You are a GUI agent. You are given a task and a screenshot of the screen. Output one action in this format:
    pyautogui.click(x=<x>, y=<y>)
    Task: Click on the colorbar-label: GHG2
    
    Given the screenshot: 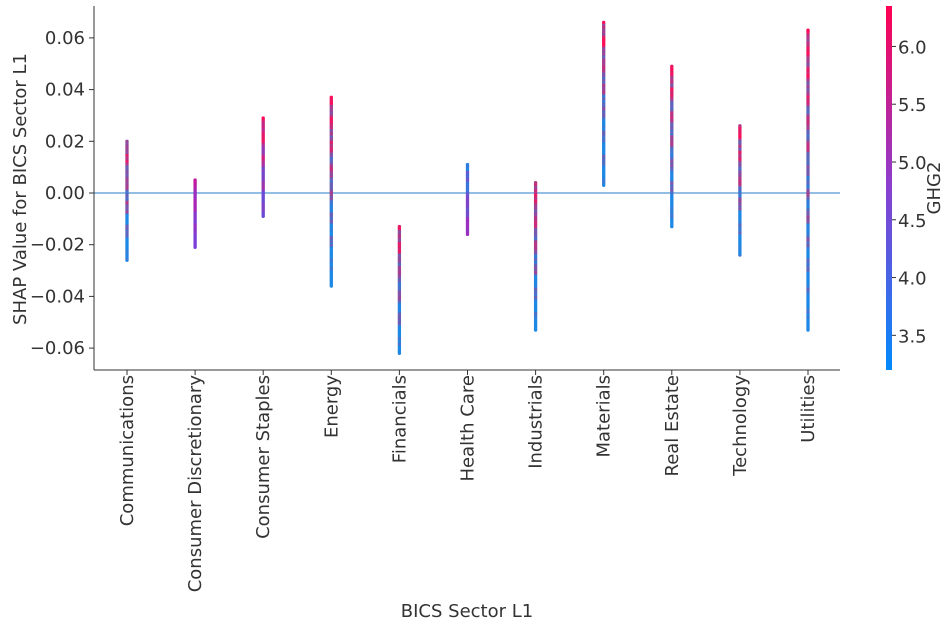 What is the action you would take?
    pyautogui.click(x=934, y=188)
    